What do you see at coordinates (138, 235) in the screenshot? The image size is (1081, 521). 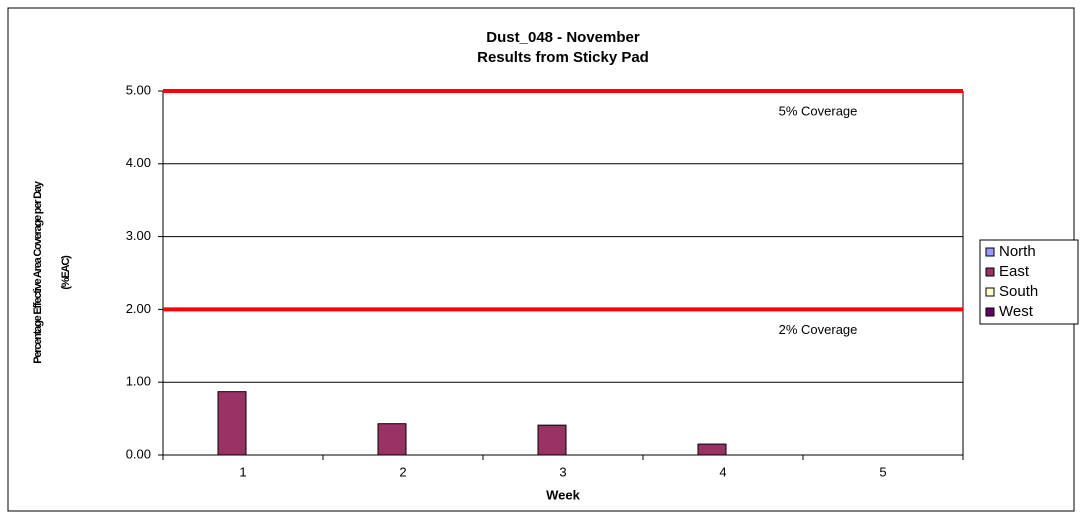 I see `y-tick-label: 3.00` at bounding box center [138, 235].